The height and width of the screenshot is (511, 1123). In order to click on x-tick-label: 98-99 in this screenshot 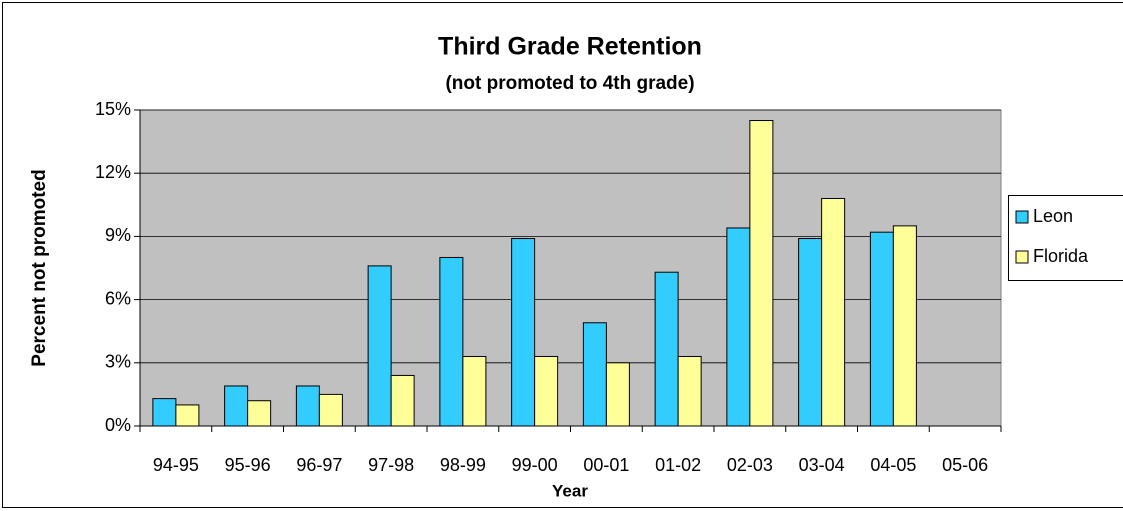, I will do `click(463, 465)`.